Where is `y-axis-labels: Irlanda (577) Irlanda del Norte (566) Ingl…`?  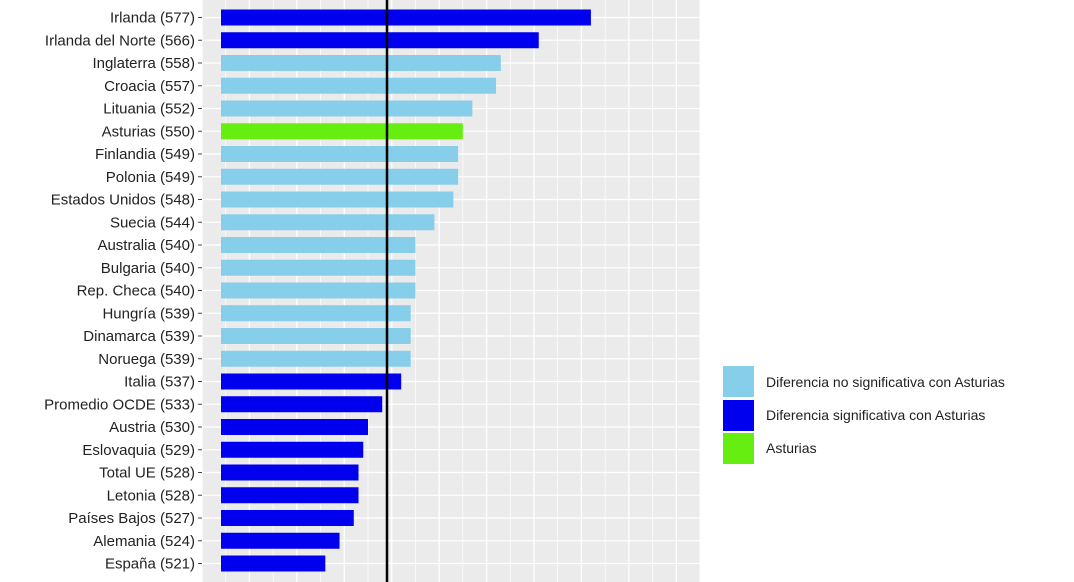 y-axis-labels: Irlanda (577) Irlanda del Norte (566) Ingl… is located at coordinates (123, 291).